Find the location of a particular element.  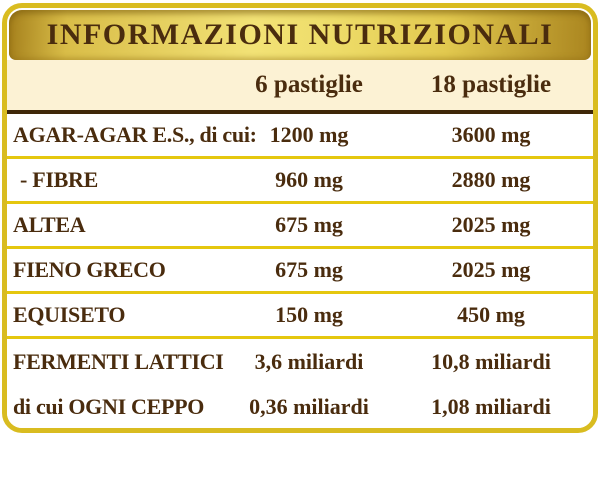

row-value-18: 1,08 miliardi is located at coordinates (491, 406).